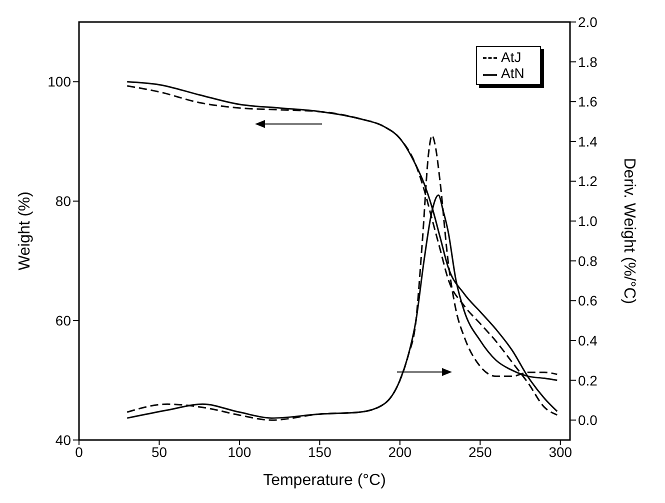 The width and height of the screenshot is (665, 503). What do you see at coordinates (560, 452) in the screenshot?
I see `x-tick-label: 300` at bounding box center [560, 452].